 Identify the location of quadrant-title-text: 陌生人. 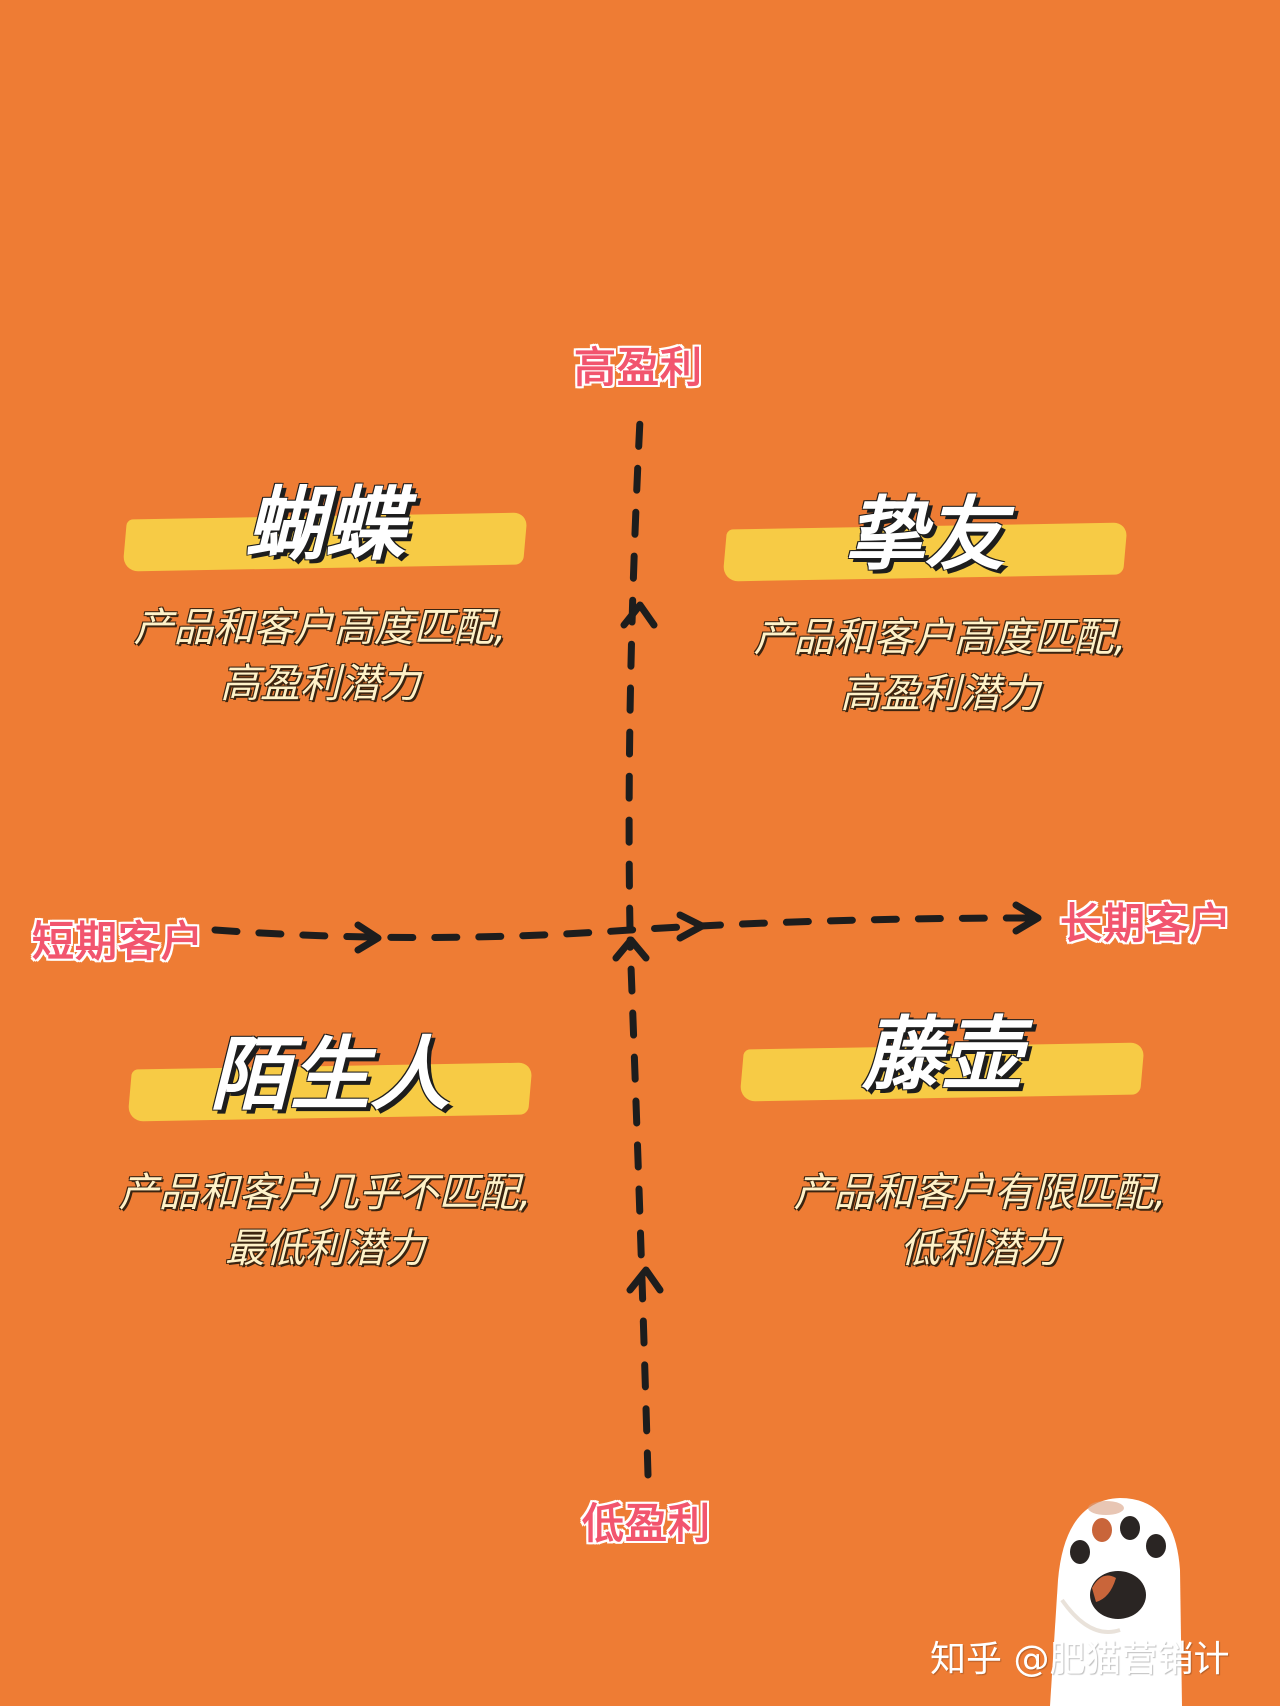
(330, 1074).